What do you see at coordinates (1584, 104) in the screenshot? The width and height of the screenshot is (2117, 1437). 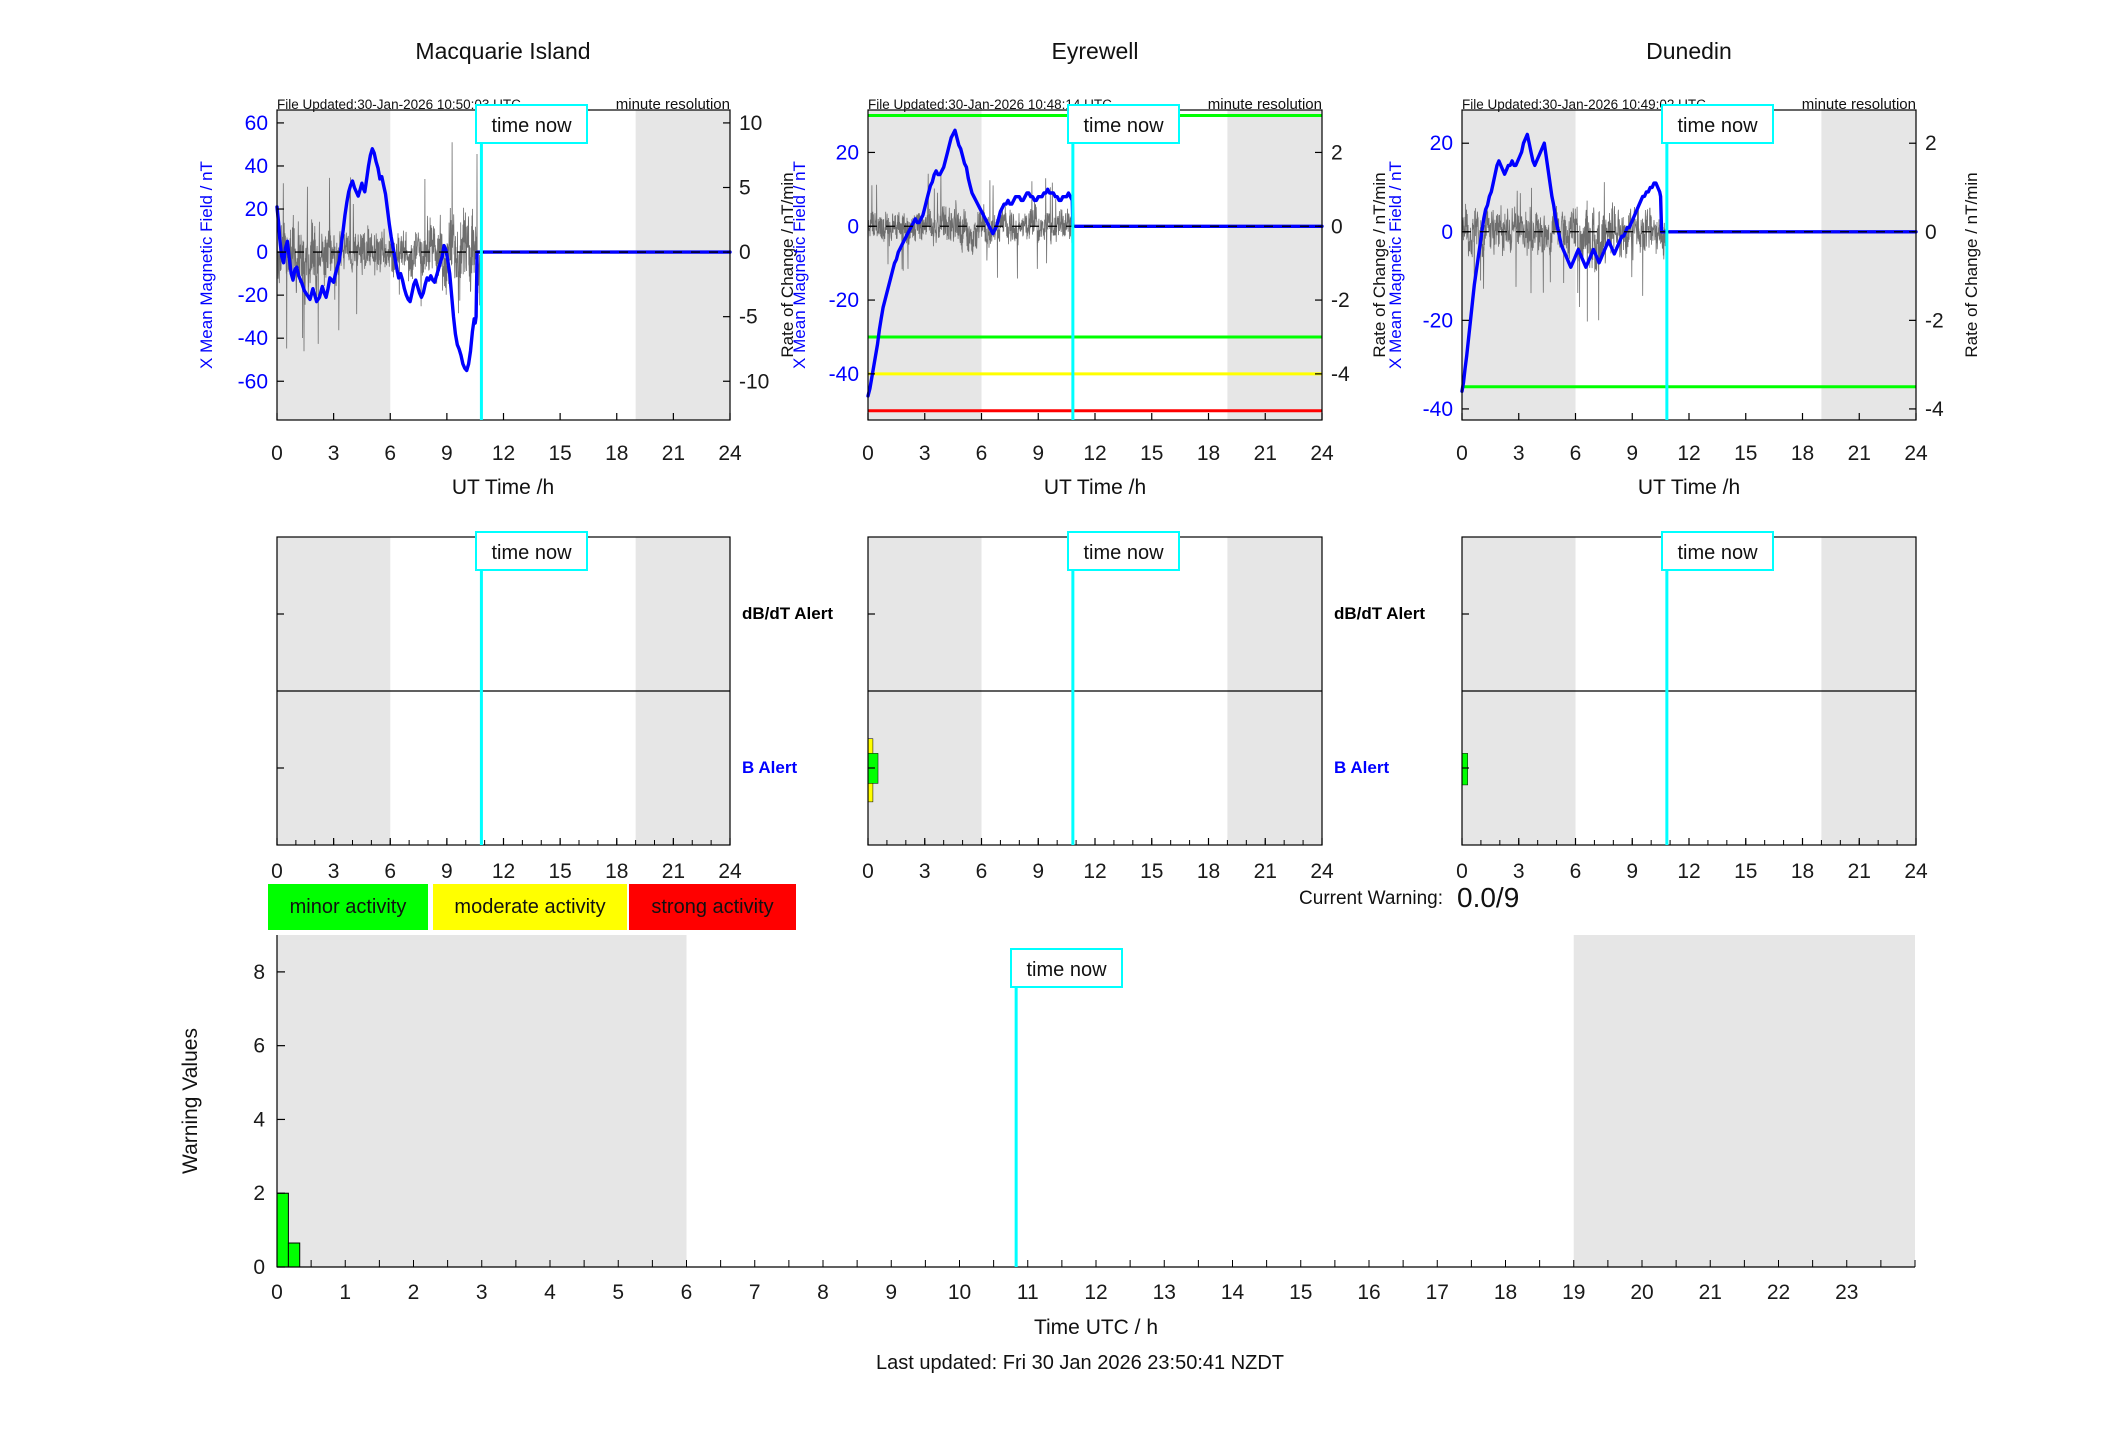 I see `file-updated-text: File Updated:30-Jan-2026 10:49:02 UTC` at bounding box center [1584, 104].